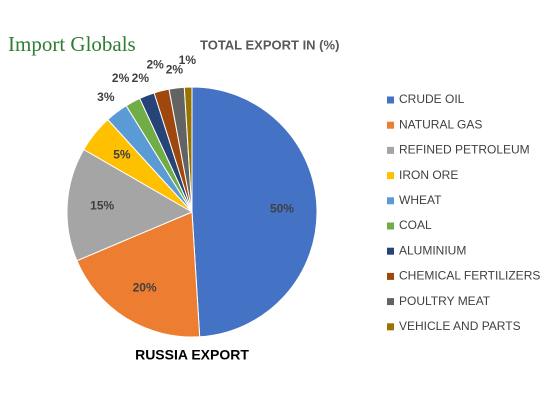 This screenshot has width=550, height=400. I want to click on chart-subtitle: RUSSIA EXPORT, so click(192, 355).